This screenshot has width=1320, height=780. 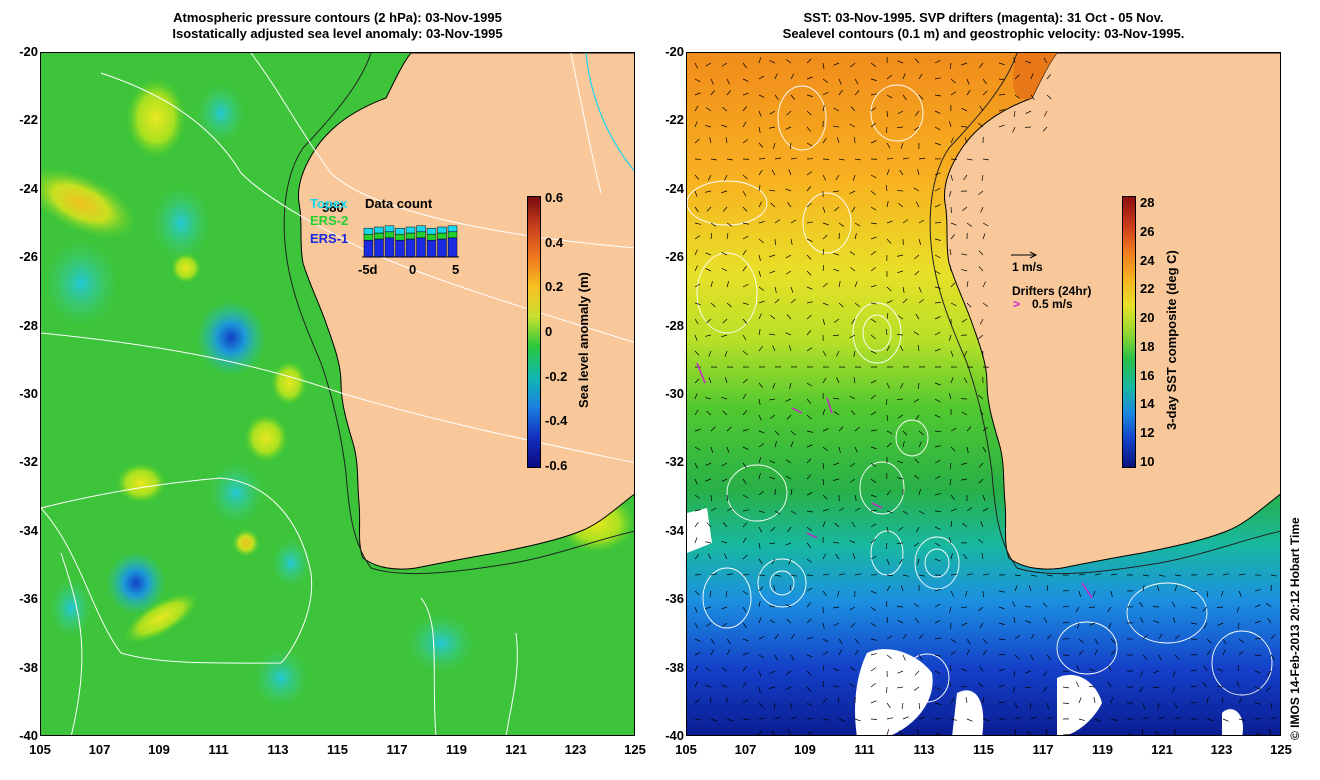 What do you see at coordinates (924, 749) in the screenshot?
I see `right-lon-tick: 113` at bounding box center [924, 749].